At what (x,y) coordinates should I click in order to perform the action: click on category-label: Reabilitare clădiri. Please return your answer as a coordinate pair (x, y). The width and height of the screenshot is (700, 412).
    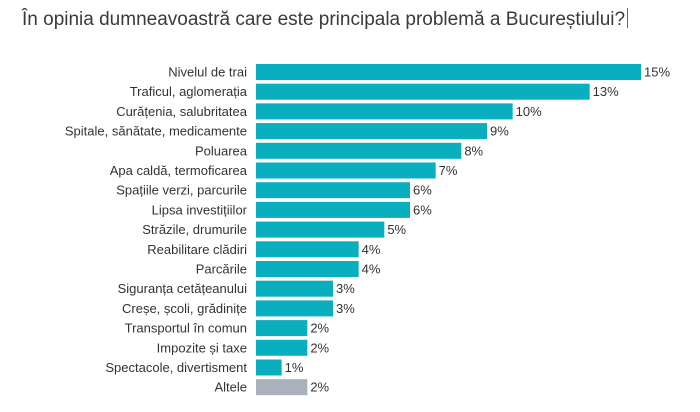
    Looking at the image, I should click on (197, 249).